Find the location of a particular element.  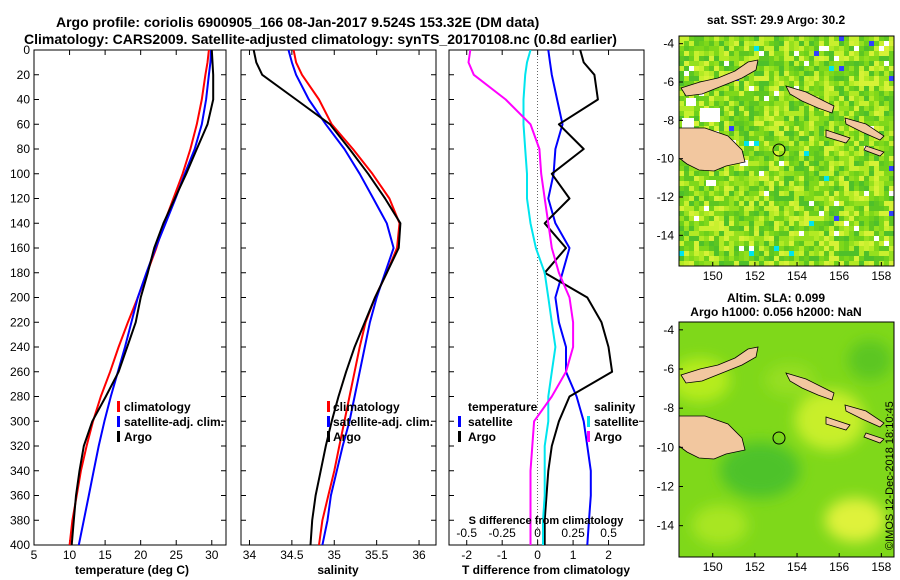

y-tick-label: 140 is located at coordinates (20, 223).